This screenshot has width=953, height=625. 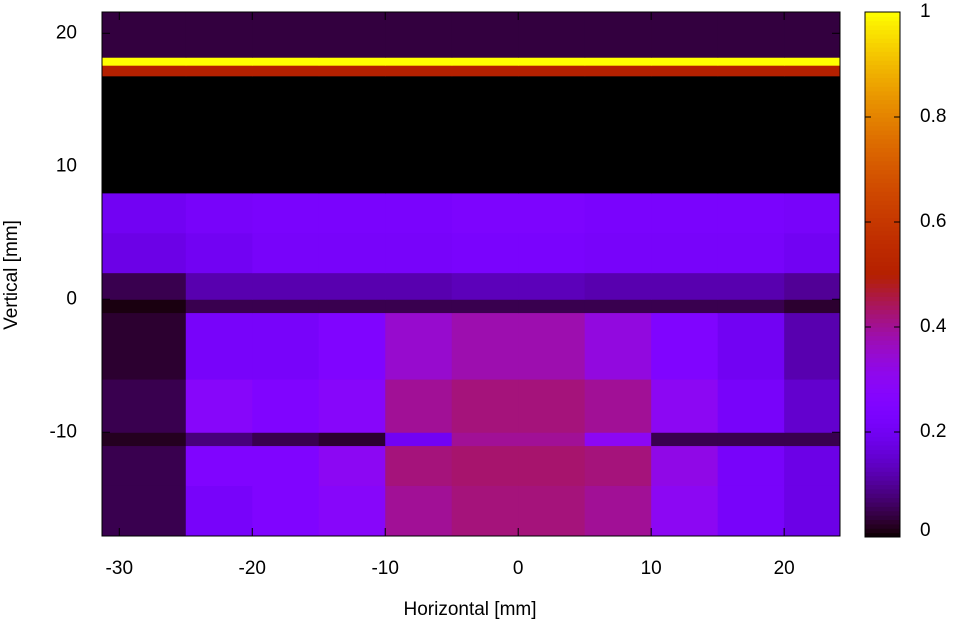 What do you see at coordinates (66, 165) in the screenshot?
I see `y-tick-label: 10` at bounding box center [66, 165].